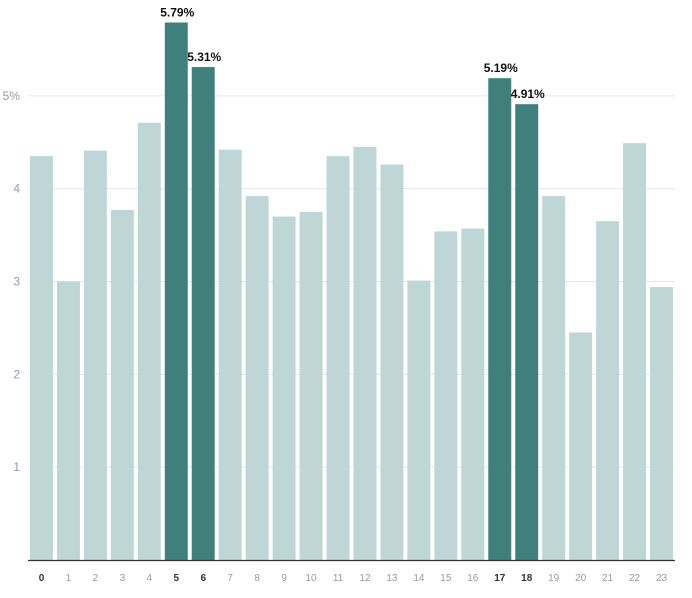 This screenshot has width=692, height=598. Describe the element at coordinates (528, 94) in the screenshot. I see `value-label-18: 4.91%` at that location.